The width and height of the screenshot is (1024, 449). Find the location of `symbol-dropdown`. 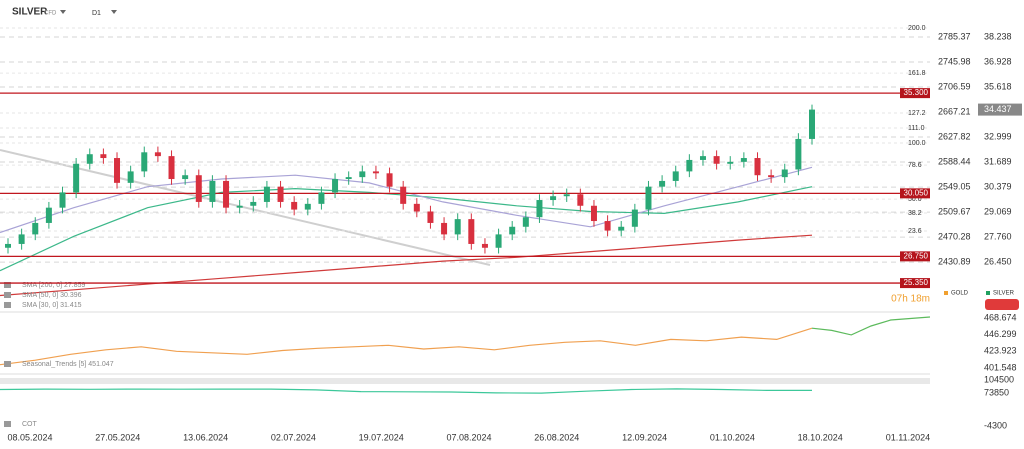

symbol-dropdown is located at coordinates (63, 12).